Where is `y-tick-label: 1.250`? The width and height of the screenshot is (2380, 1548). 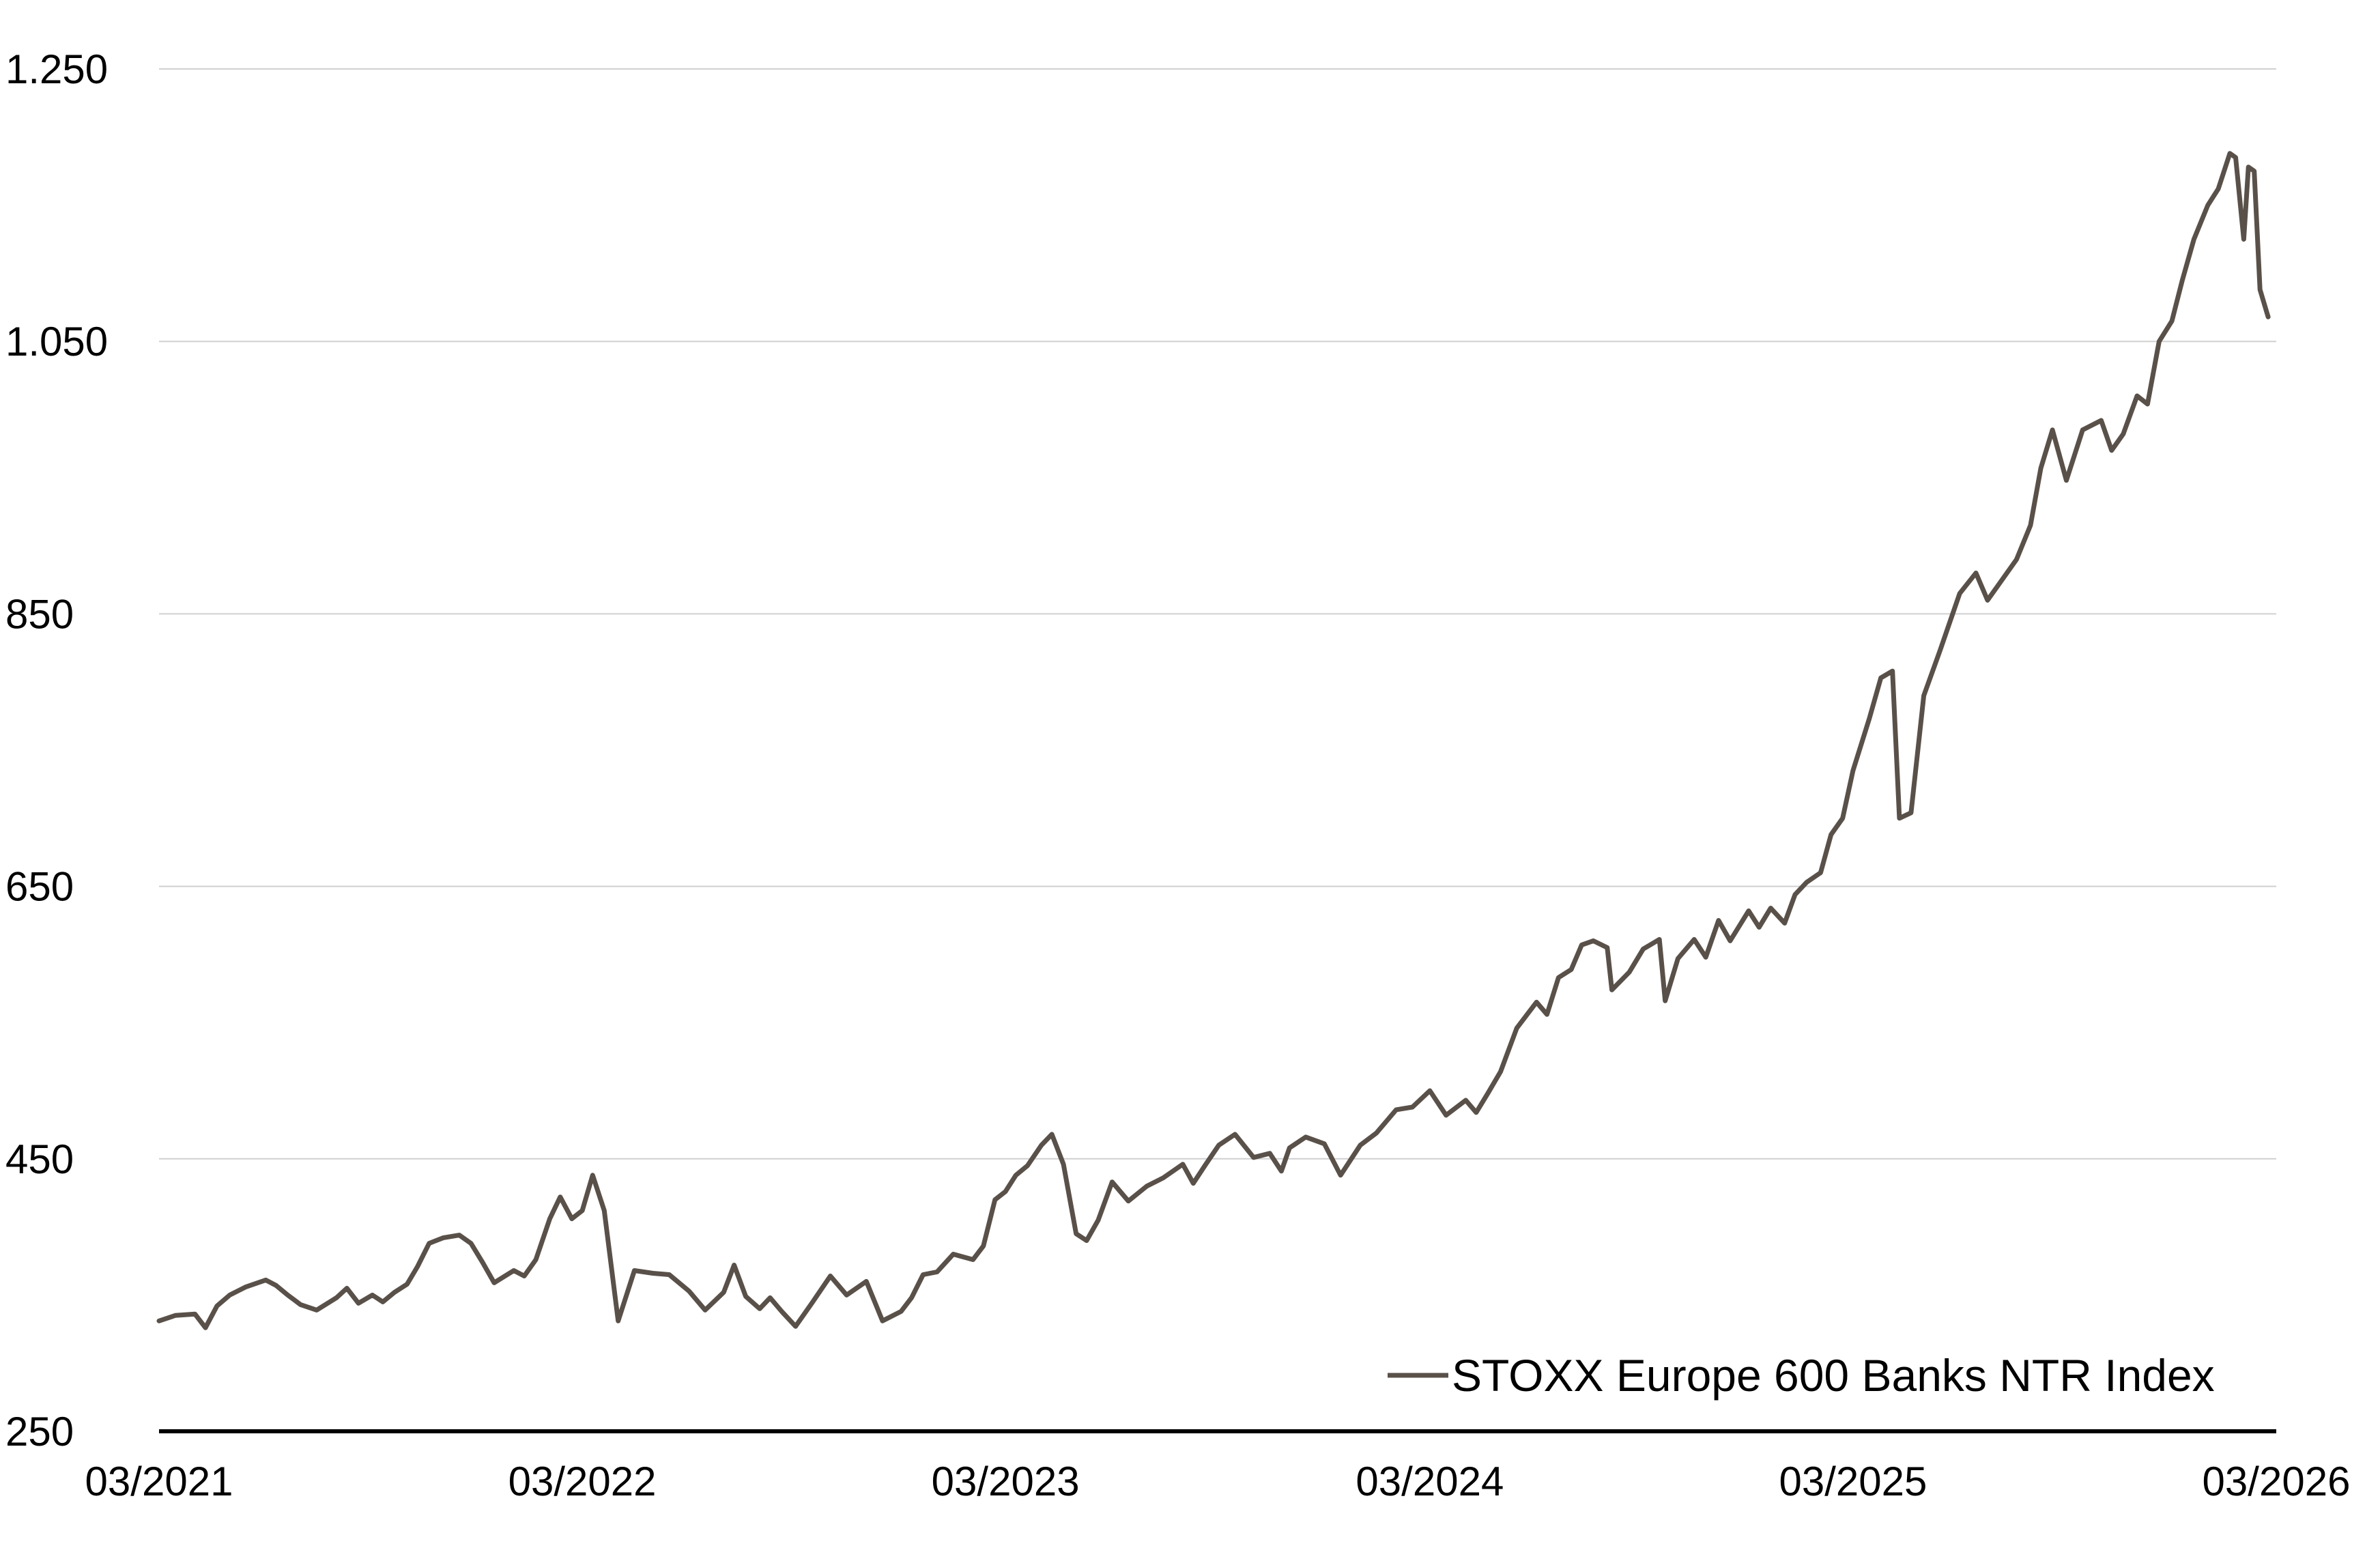 y-tick-label: 1.250 is located at coordinates (56, 69).